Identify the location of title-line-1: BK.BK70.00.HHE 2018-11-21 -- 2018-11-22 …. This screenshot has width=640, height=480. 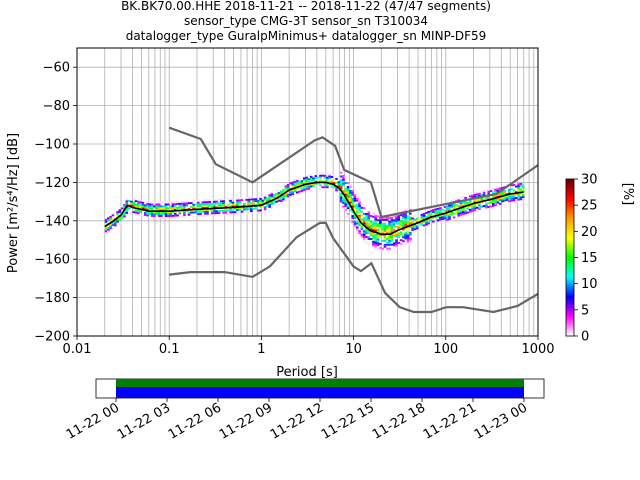
(306, 6).